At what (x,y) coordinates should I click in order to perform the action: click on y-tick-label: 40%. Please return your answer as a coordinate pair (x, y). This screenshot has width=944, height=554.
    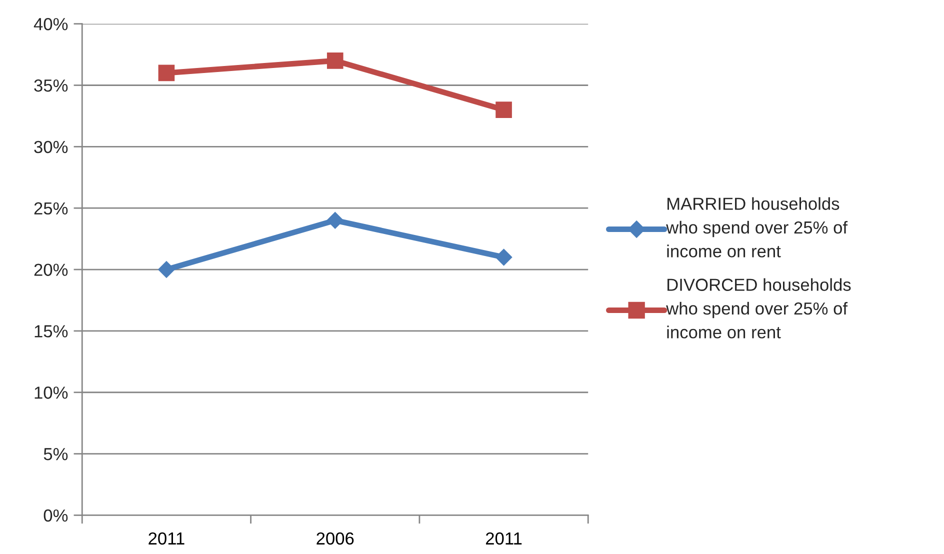
    Looking at the image, I should click on (51, 24).